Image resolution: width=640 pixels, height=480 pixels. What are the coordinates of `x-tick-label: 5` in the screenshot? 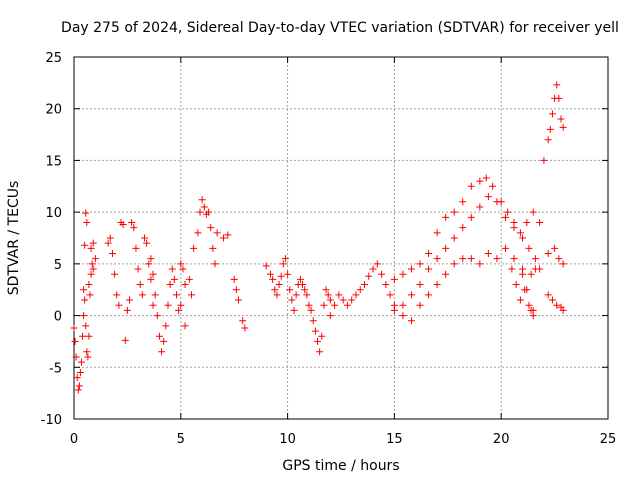 It's located at (181, 439).